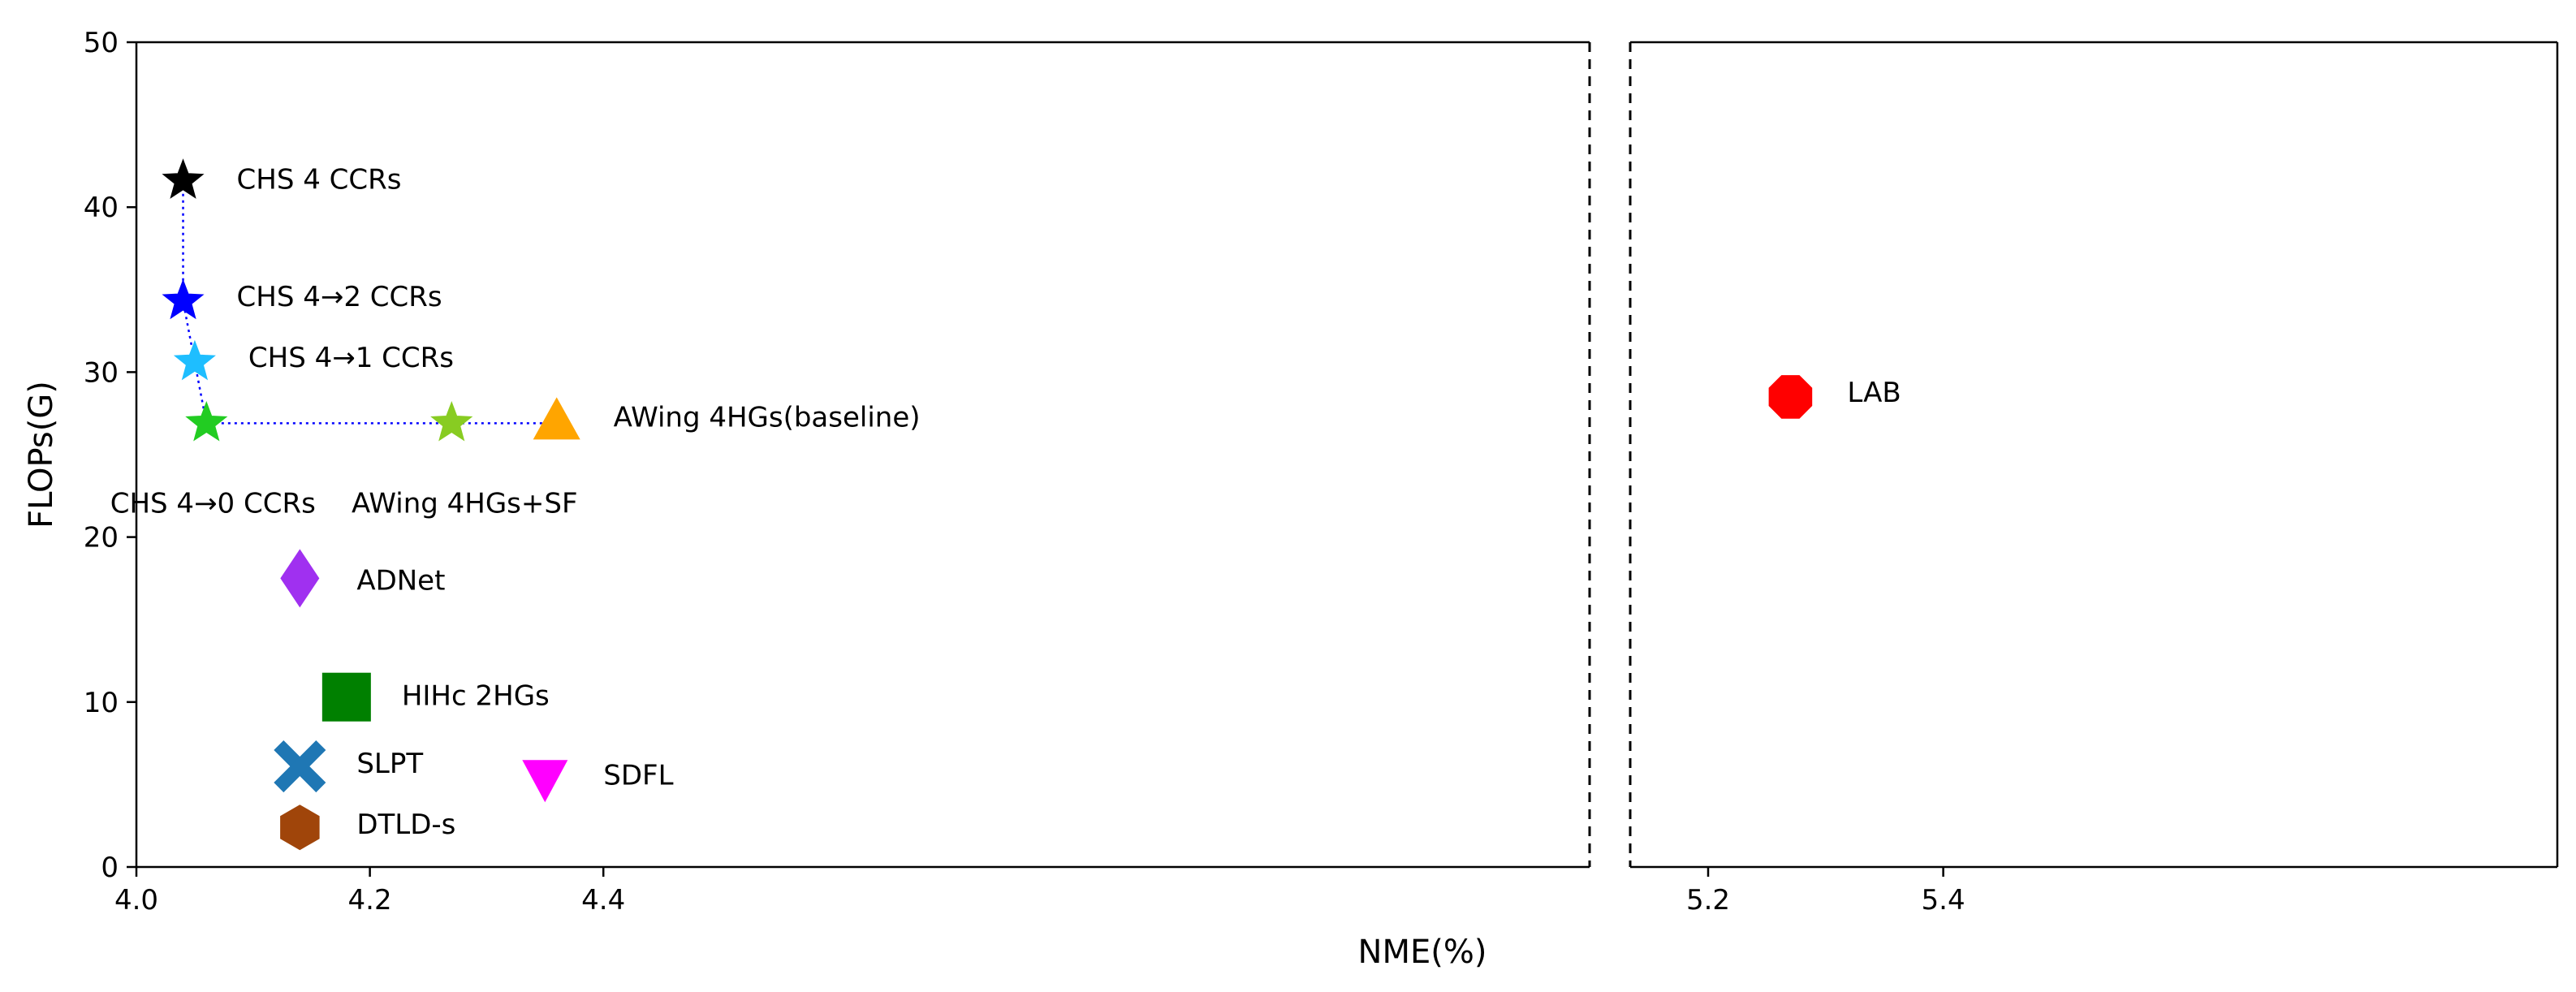 This screenshot has height=992, width=2576. I want to click on point-label: LAB, so click(1874, 393).